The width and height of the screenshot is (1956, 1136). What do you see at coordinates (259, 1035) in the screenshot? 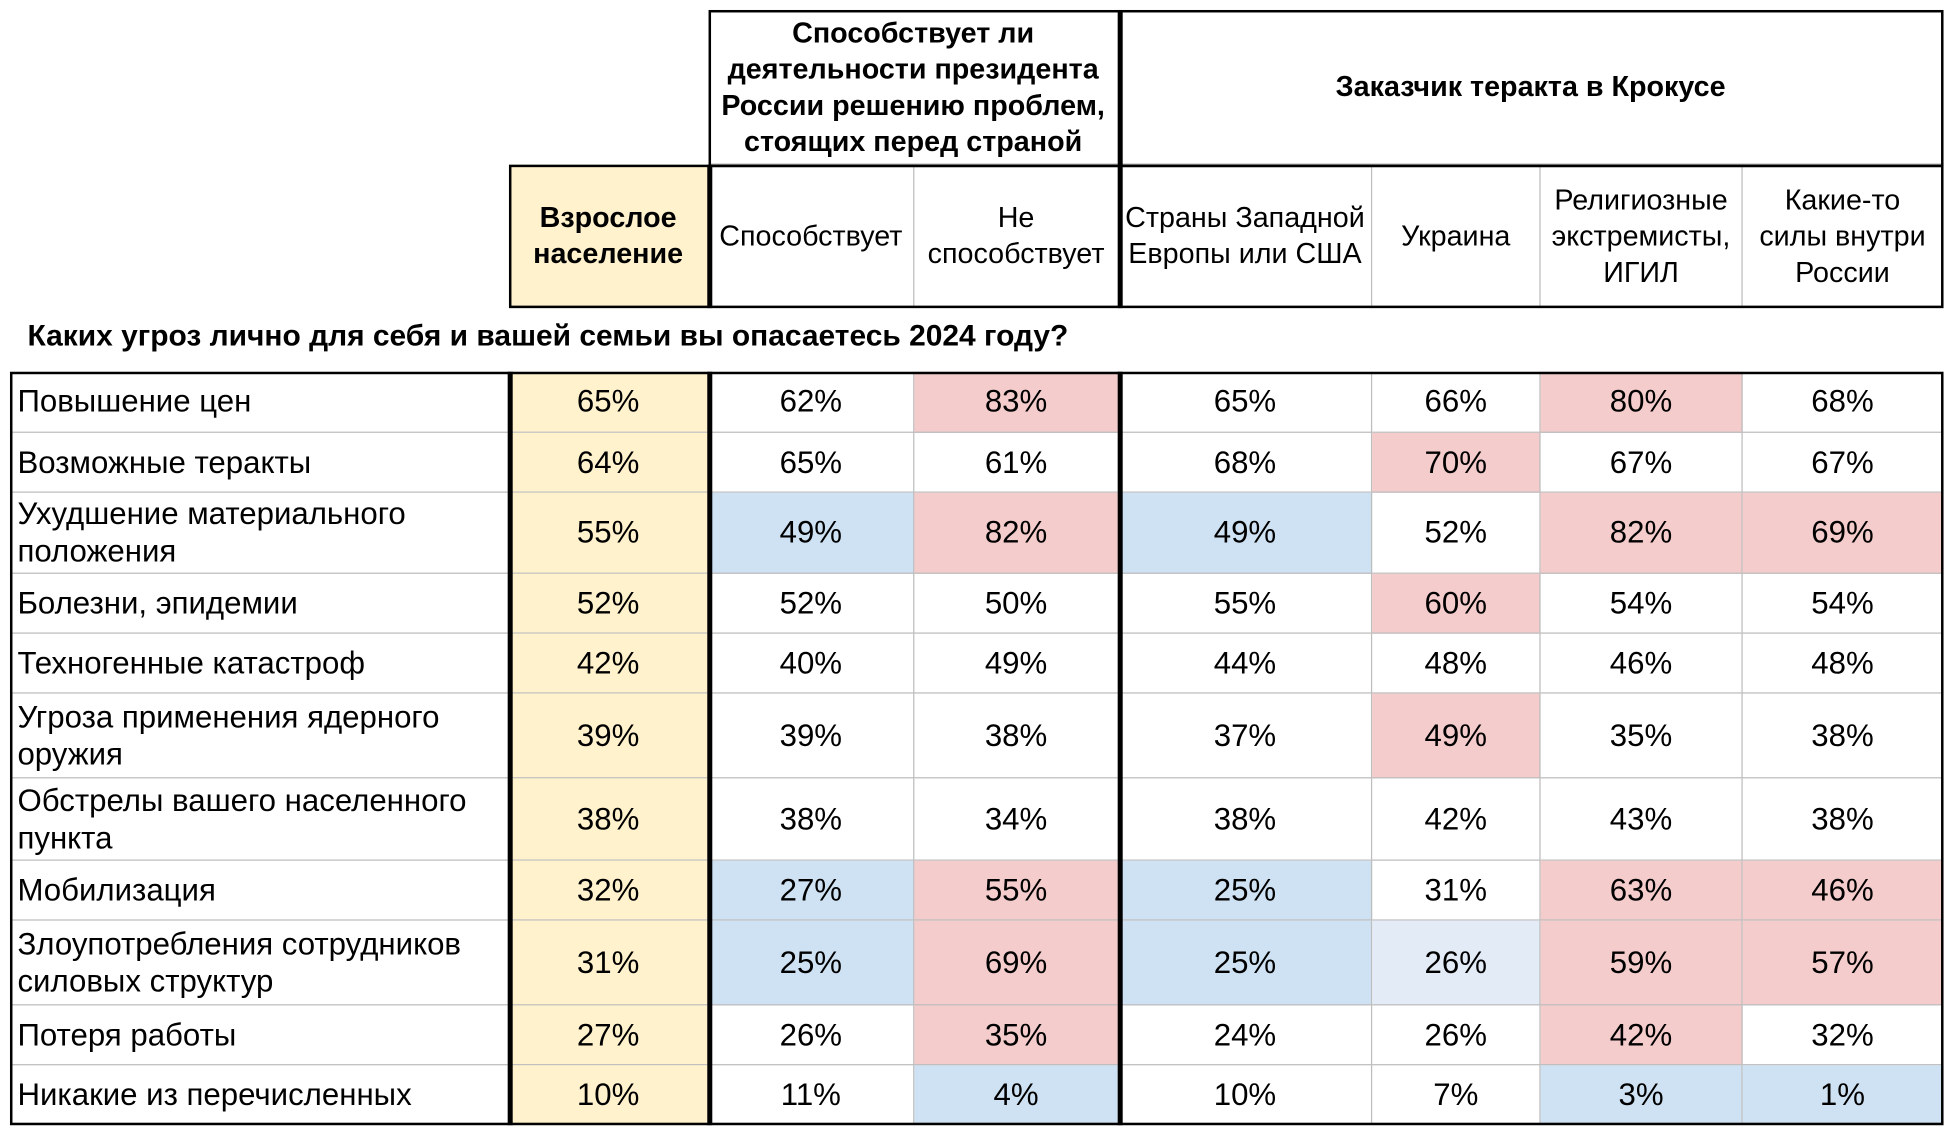
I see `row-label: Потеря работы` at bounding box center [259, 1035].